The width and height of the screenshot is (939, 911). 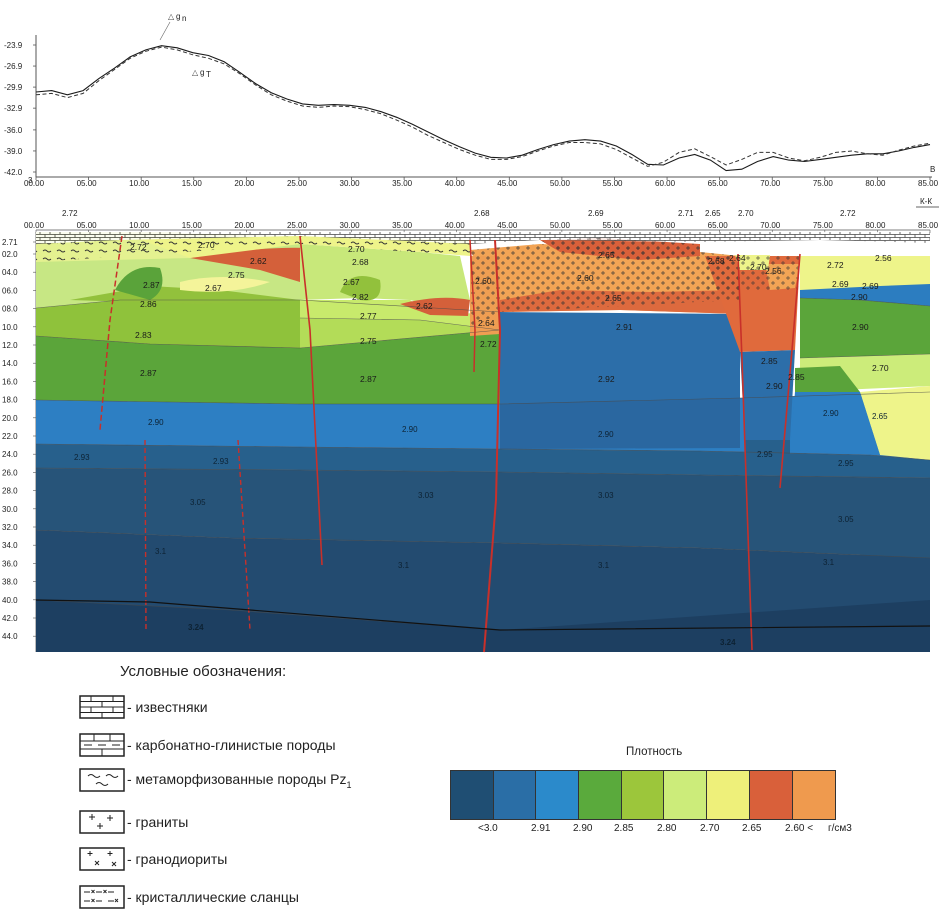 I want to click on density-tick: 2.60 <, so click(x=799, y=828).